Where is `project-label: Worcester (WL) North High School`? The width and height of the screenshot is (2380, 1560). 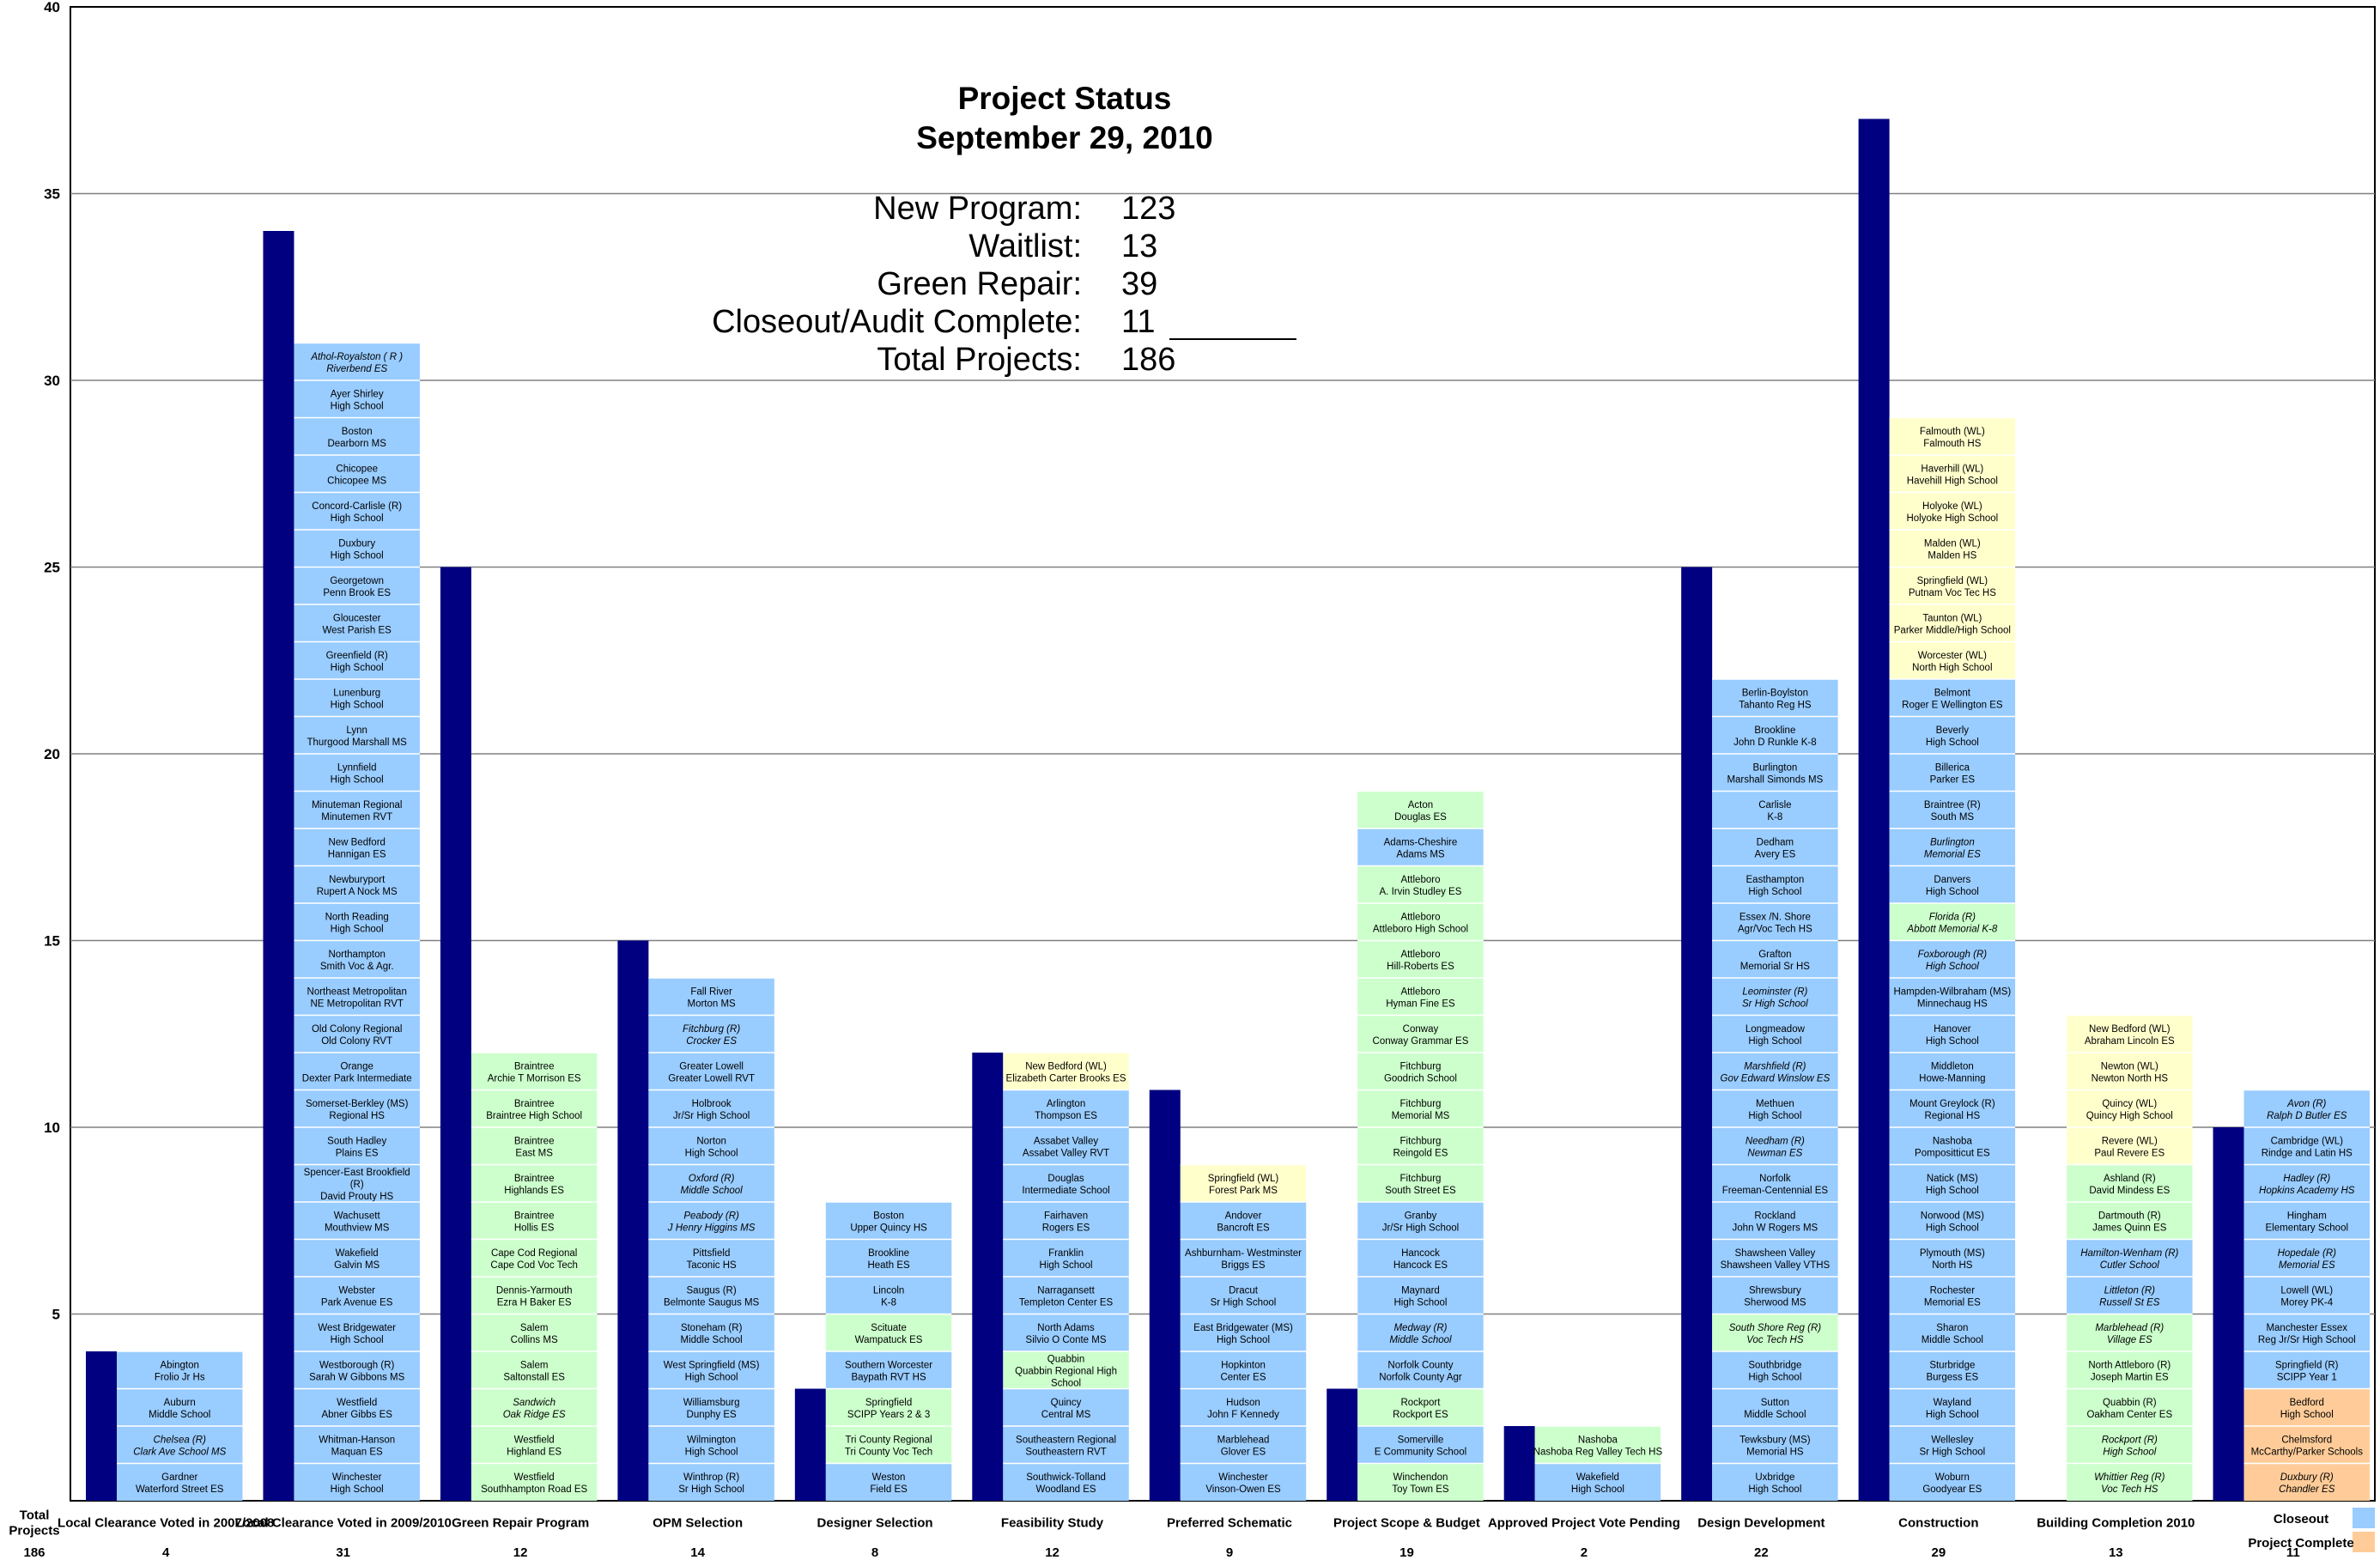 project-label: Worcester (WL) North High School is located at coordinates (1952, 662).